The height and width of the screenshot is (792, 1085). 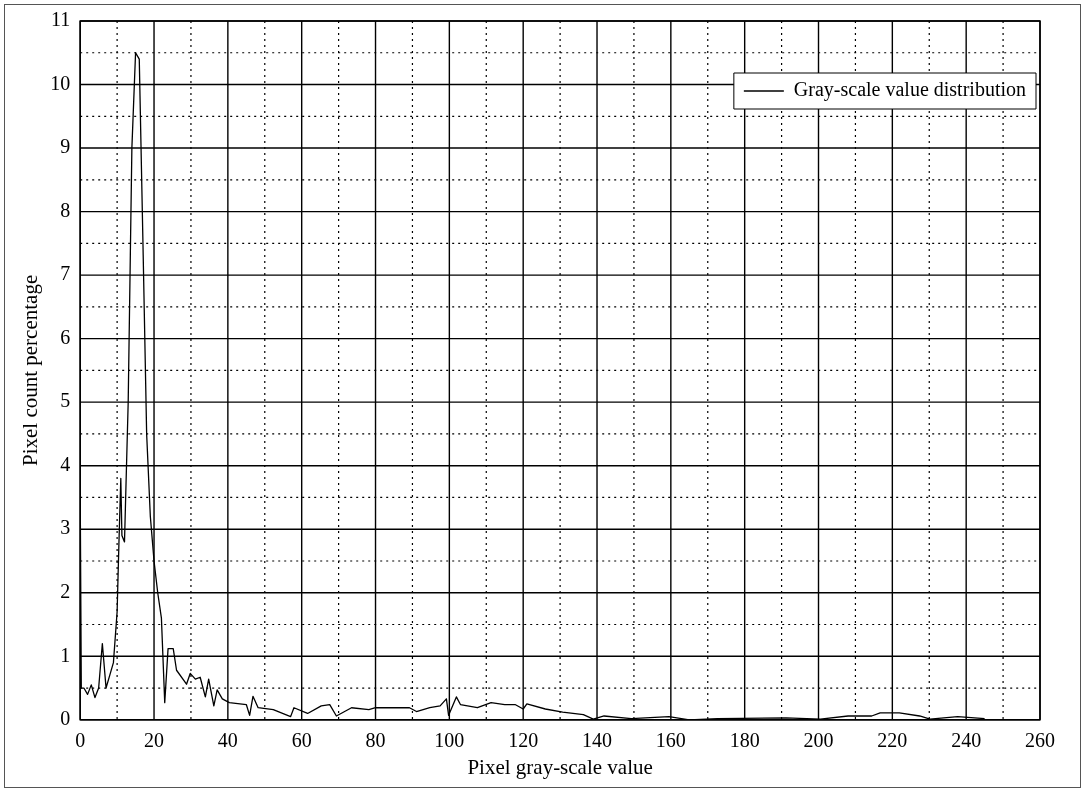 What do you see at coordinates (30, 370) in the screenshot?
I see `y-axis-title: Pixel count percentage` at bounding box center [30, 370].